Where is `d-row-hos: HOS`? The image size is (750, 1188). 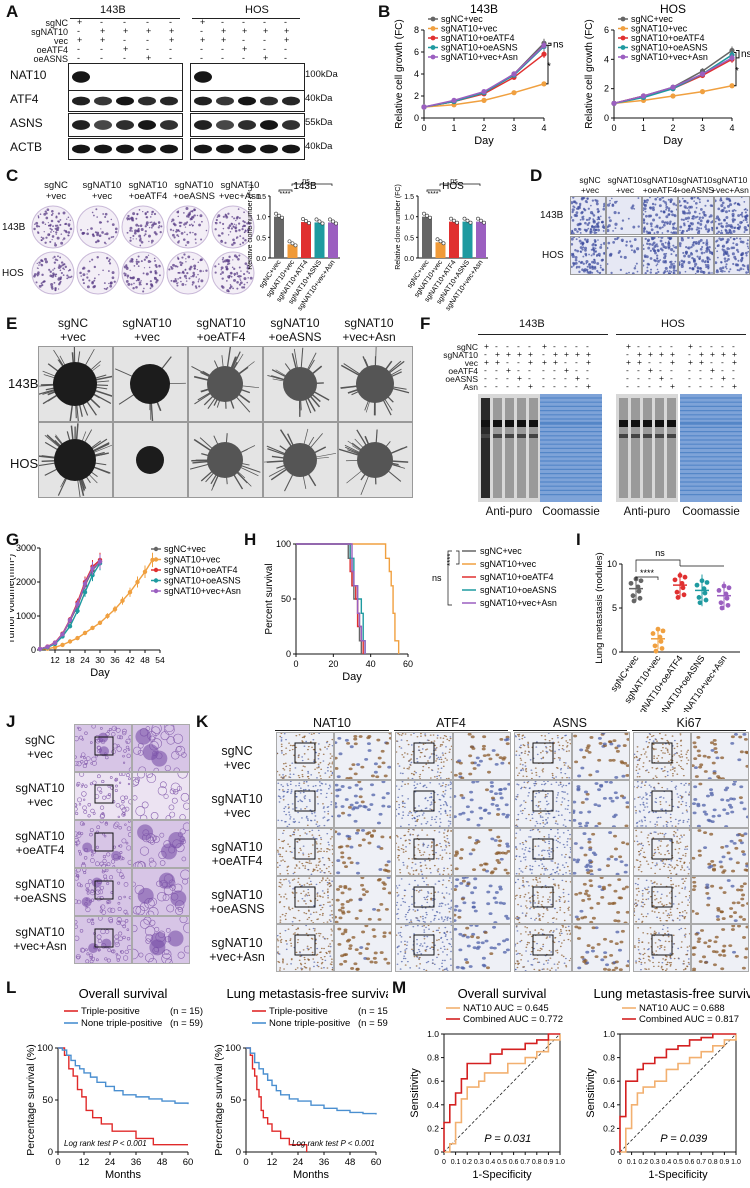
d-row-hos: HOS is located at coordinates (553, 255).